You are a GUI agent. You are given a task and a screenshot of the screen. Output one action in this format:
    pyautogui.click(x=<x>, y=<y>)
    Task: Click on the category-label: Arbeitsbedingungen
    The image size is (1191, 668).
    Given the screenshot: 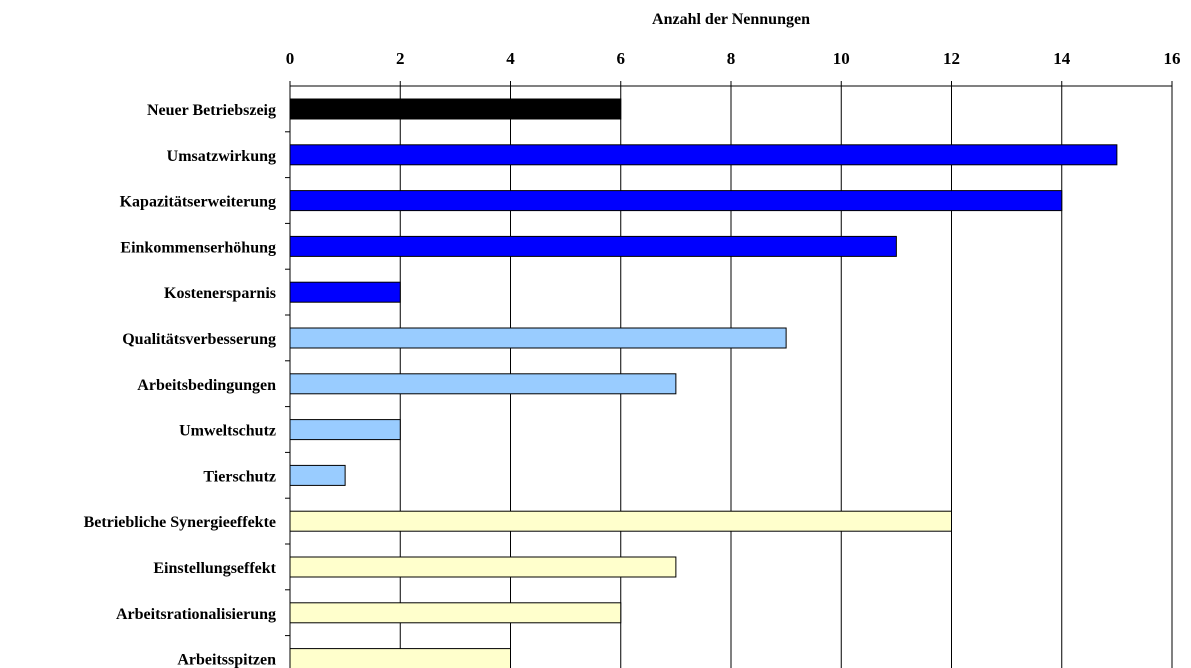 What is the action you would take?
    pyautogui.click(x=206, y=385)
    